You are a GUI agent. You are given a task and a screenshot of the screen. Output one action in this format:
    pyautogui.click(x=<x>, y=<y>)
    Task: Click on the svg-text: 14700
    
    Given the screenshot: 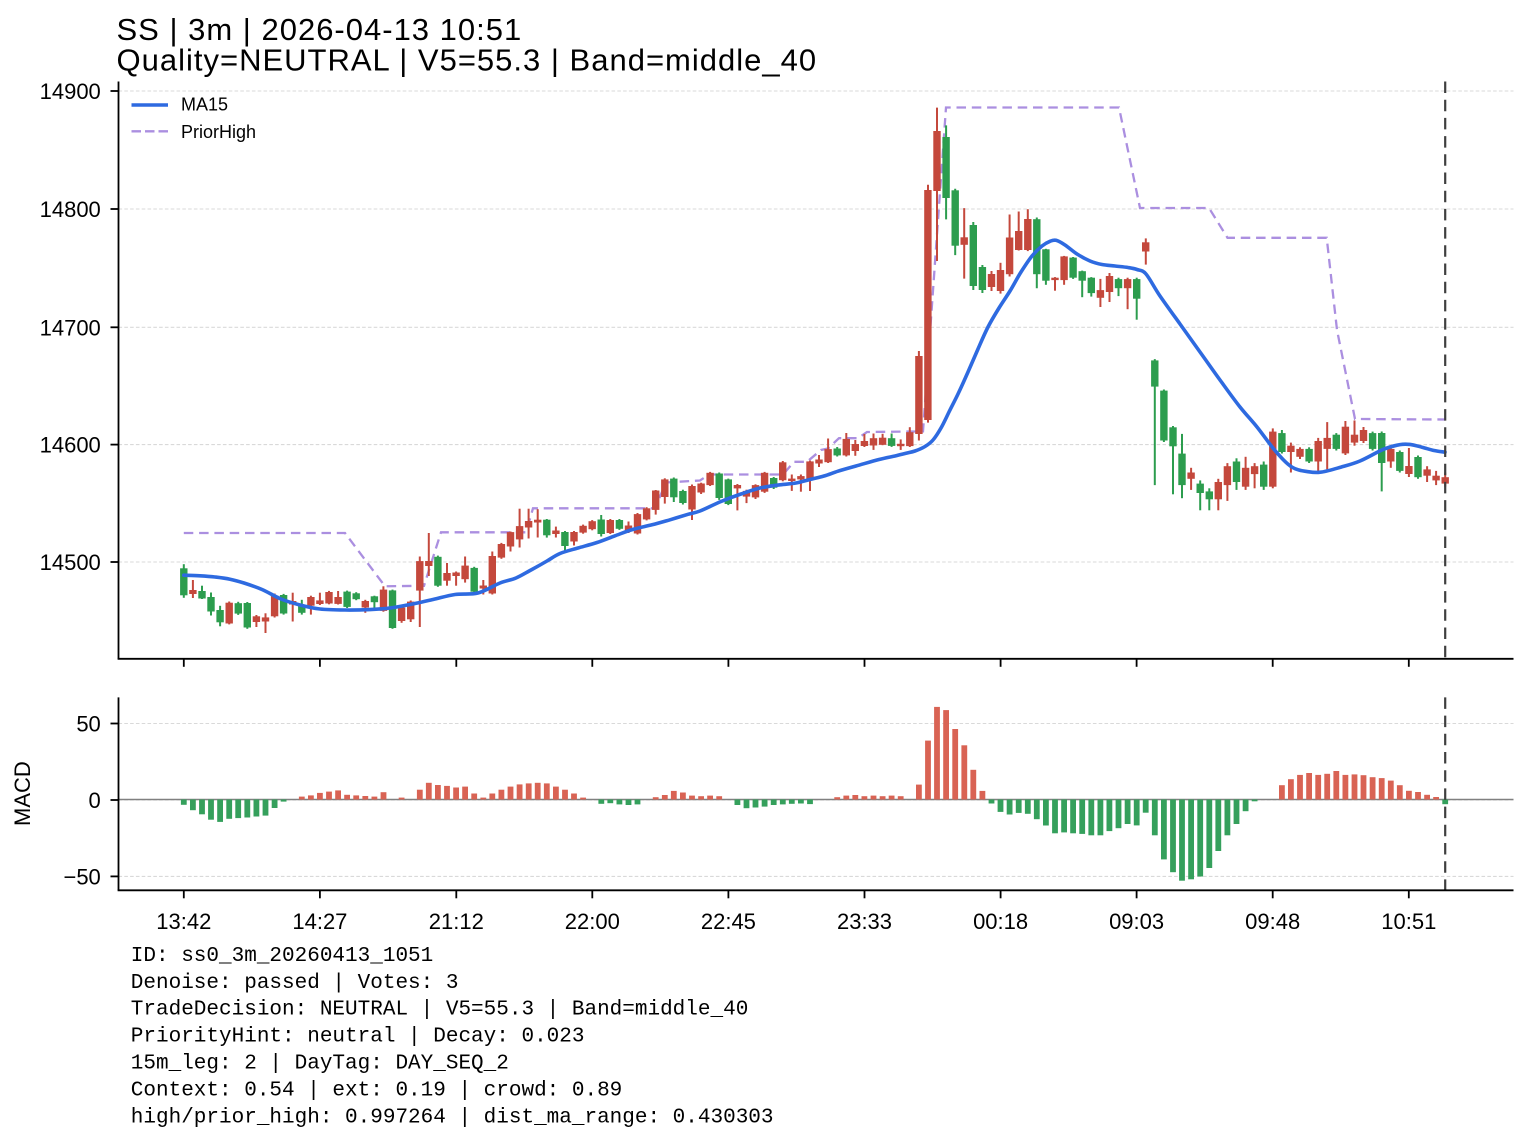 What is the action you would take?
    pyautogui.click(x=70, y=327)
    